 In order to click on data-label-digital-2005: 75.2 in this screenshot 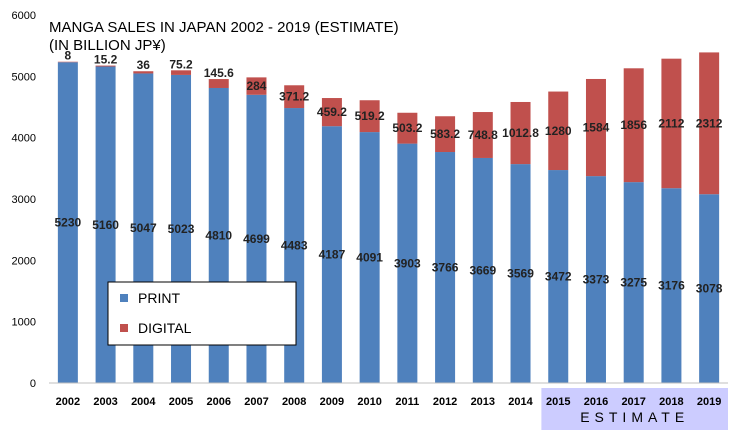, I will do `click(181, 64)`.